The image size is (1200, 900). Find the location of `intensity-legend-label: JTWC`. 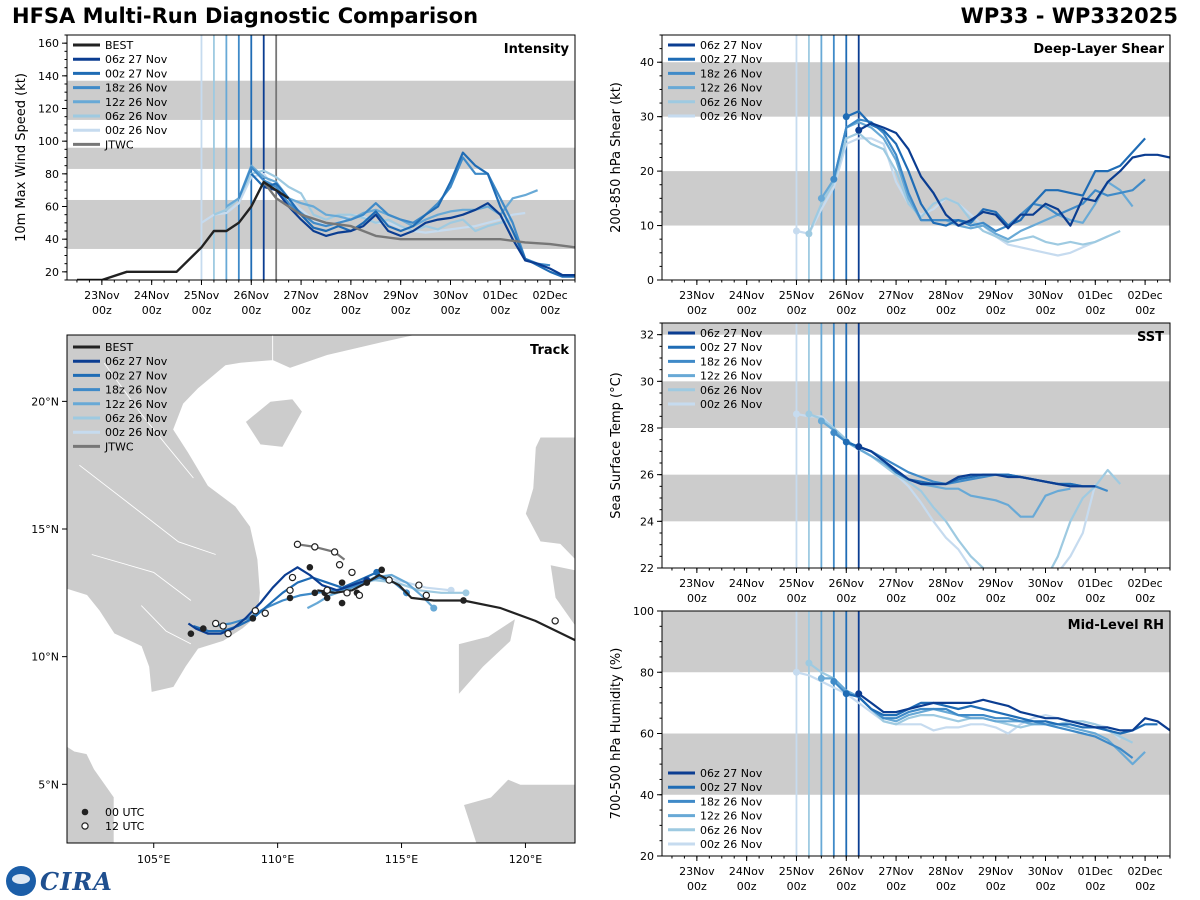

intensity-legend-label: JTWC is located at coordinates (119, 144).